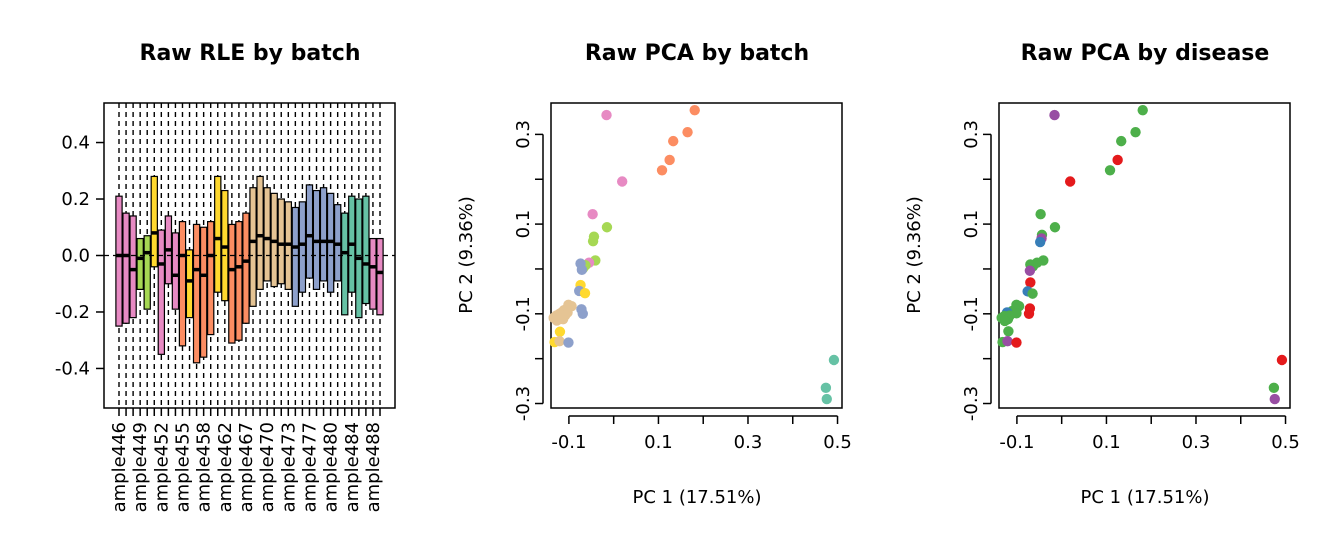 The image size is (1344, 537). What do you see at coordinates (697, 497) in the screenshot?
I see `pca-batch-xlabel: PC 1 (17.51%)` at bounding box center [697, 497].